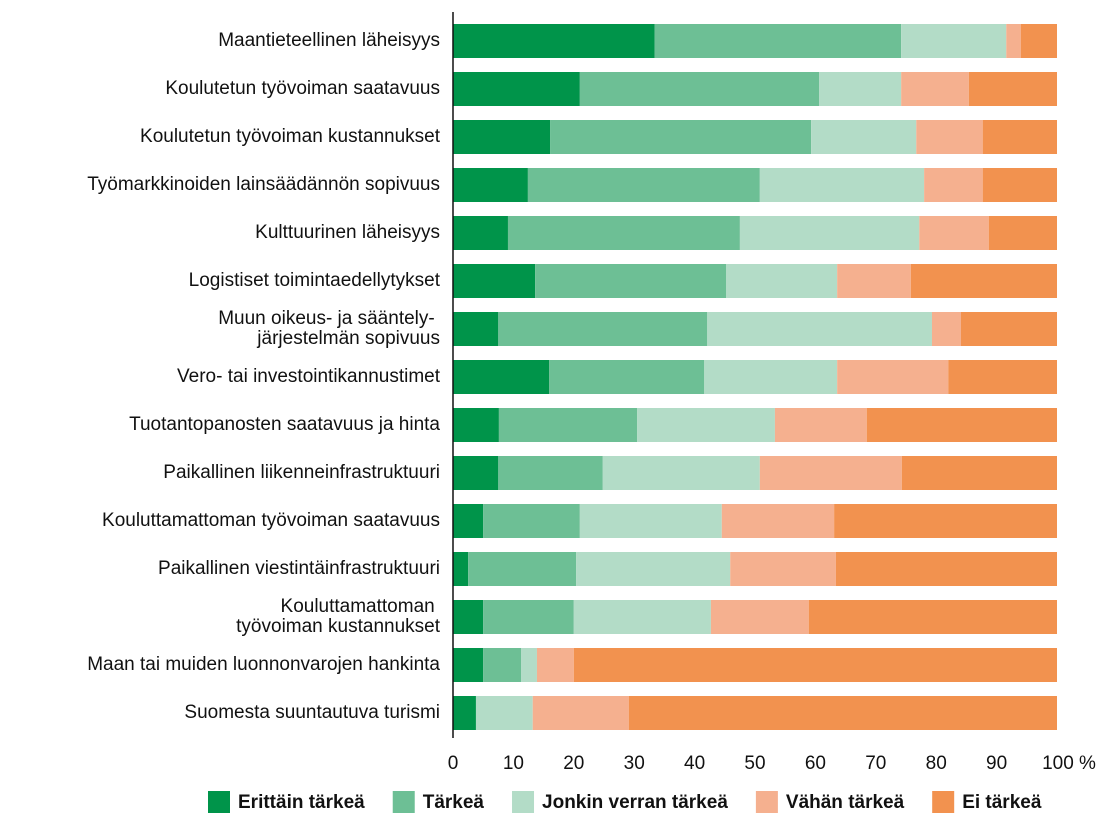 The width and height of the screenshot is (1103, 814). Describe the element at coordinates (338, 616) in the screenshot. I see `category-label: Kouluttamattoman työvoiman kustannukset` at that location.